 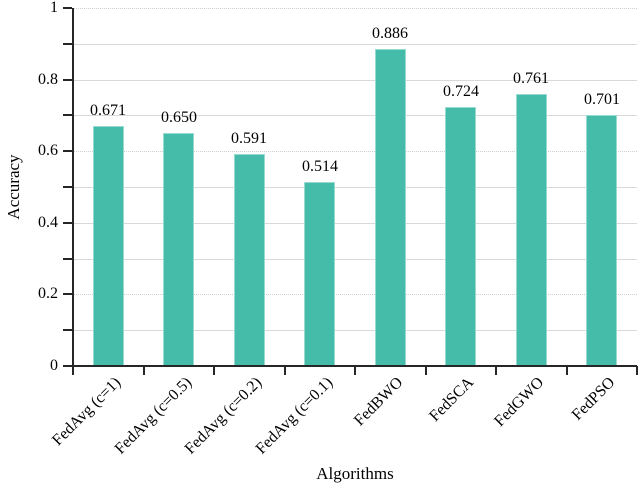 I want to click on y-axis-title: Accuracy, so click(x=13, y=187).